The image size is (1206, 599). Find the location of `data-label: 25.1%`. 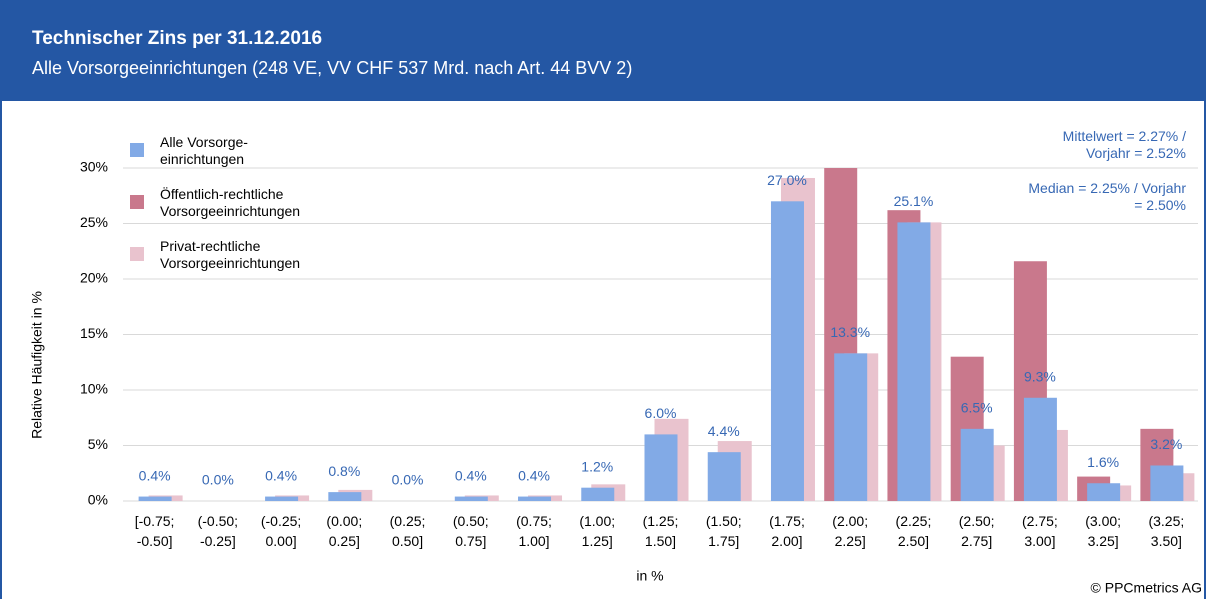

data-label: 25.1% is located at coordinates (914, 201).